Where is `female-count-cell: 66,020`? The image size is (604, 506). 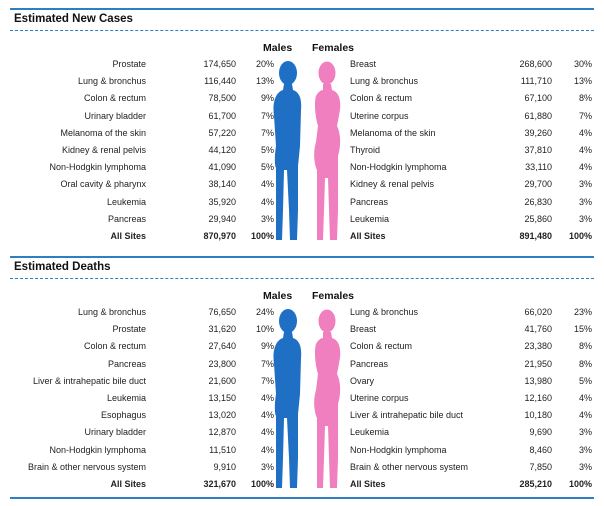 female-count-cell: 66,020 is located at coordinates (538, 312).